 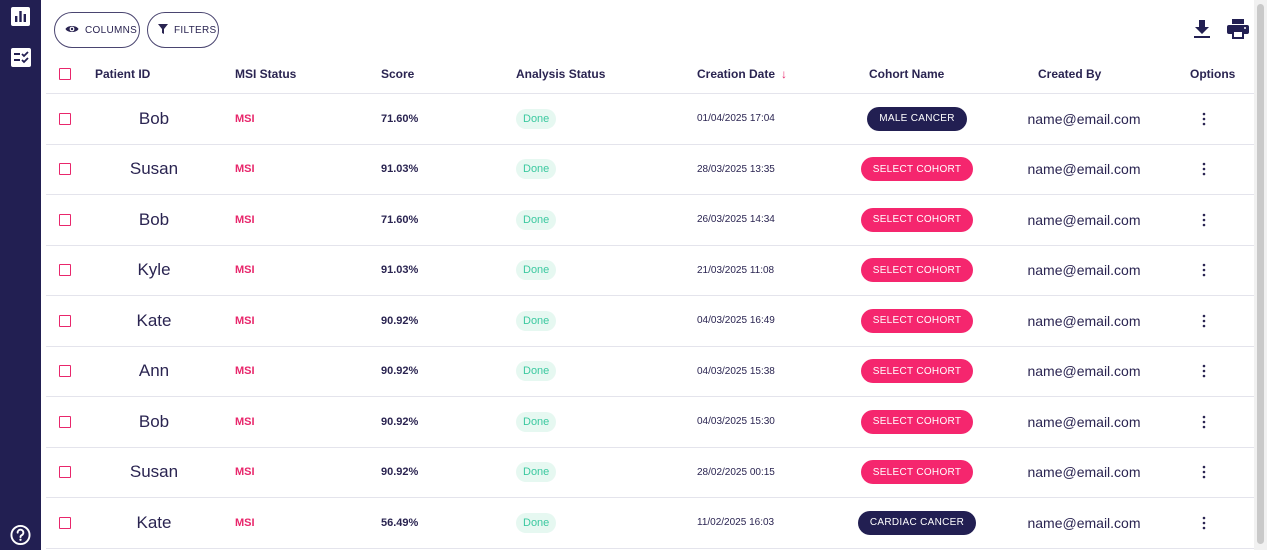 What do you see at coordinates (917, 118) in the screenshot?
I see `cohort-chip: MALE CANCER` at bounding box center [917, 118].